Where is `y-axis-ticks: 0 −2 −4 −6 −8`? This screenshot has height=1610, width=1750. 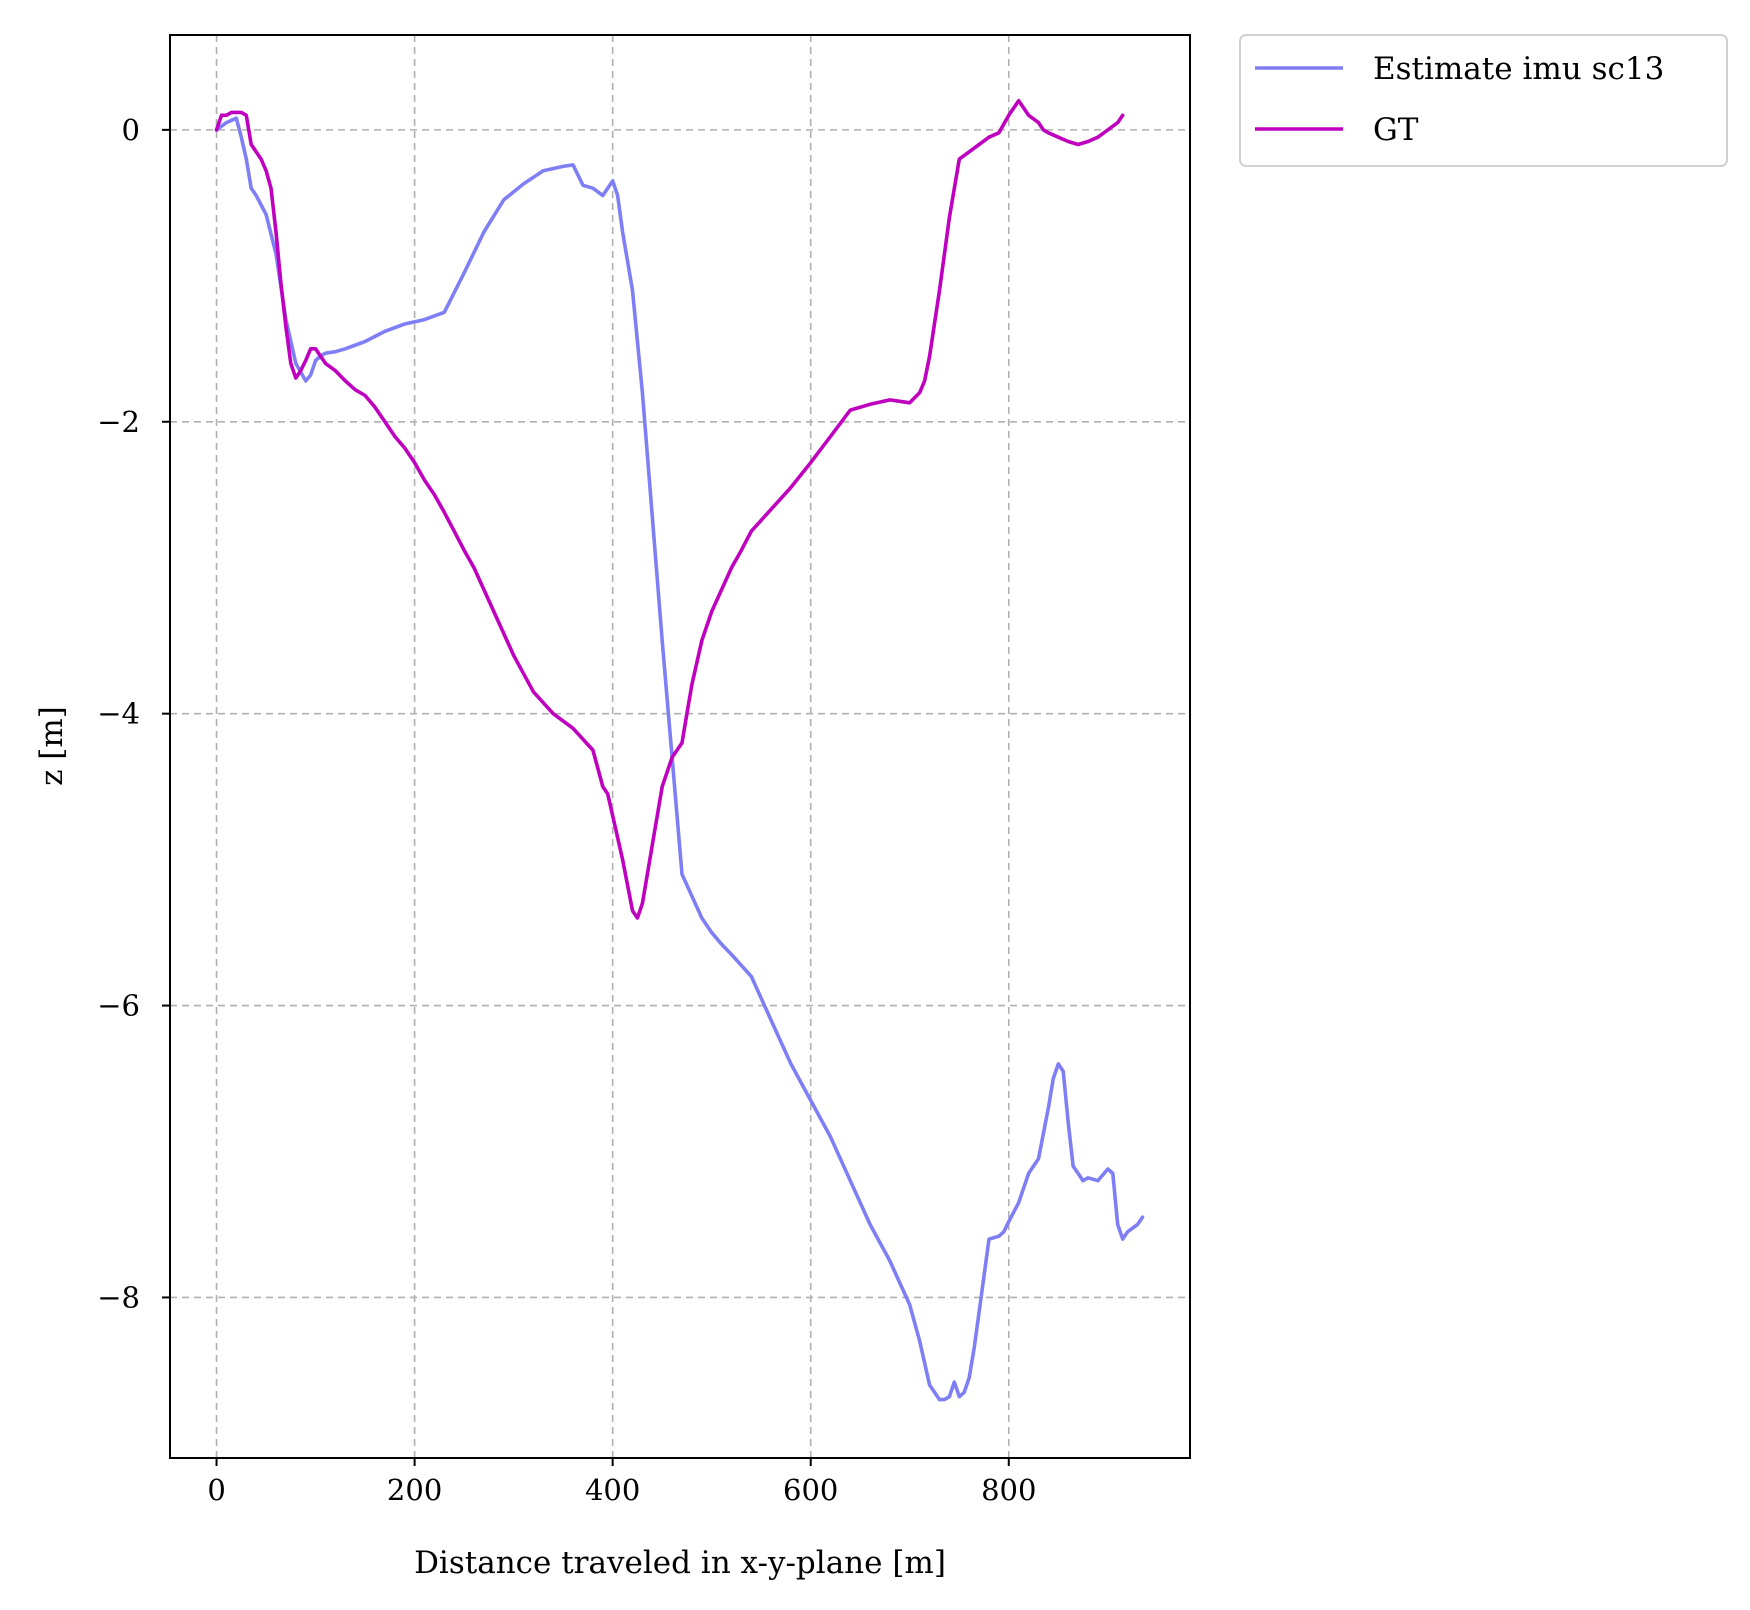 y-axis-ticks: 0 −2 −4 −6 −8 is located at coordinates (133, 713).